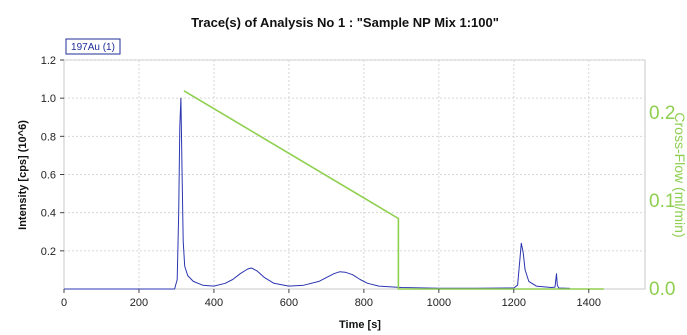  Describe the element at coordinates (662, 201) in the screenshot. I see `y2-tick-label: 0.1` at that location.